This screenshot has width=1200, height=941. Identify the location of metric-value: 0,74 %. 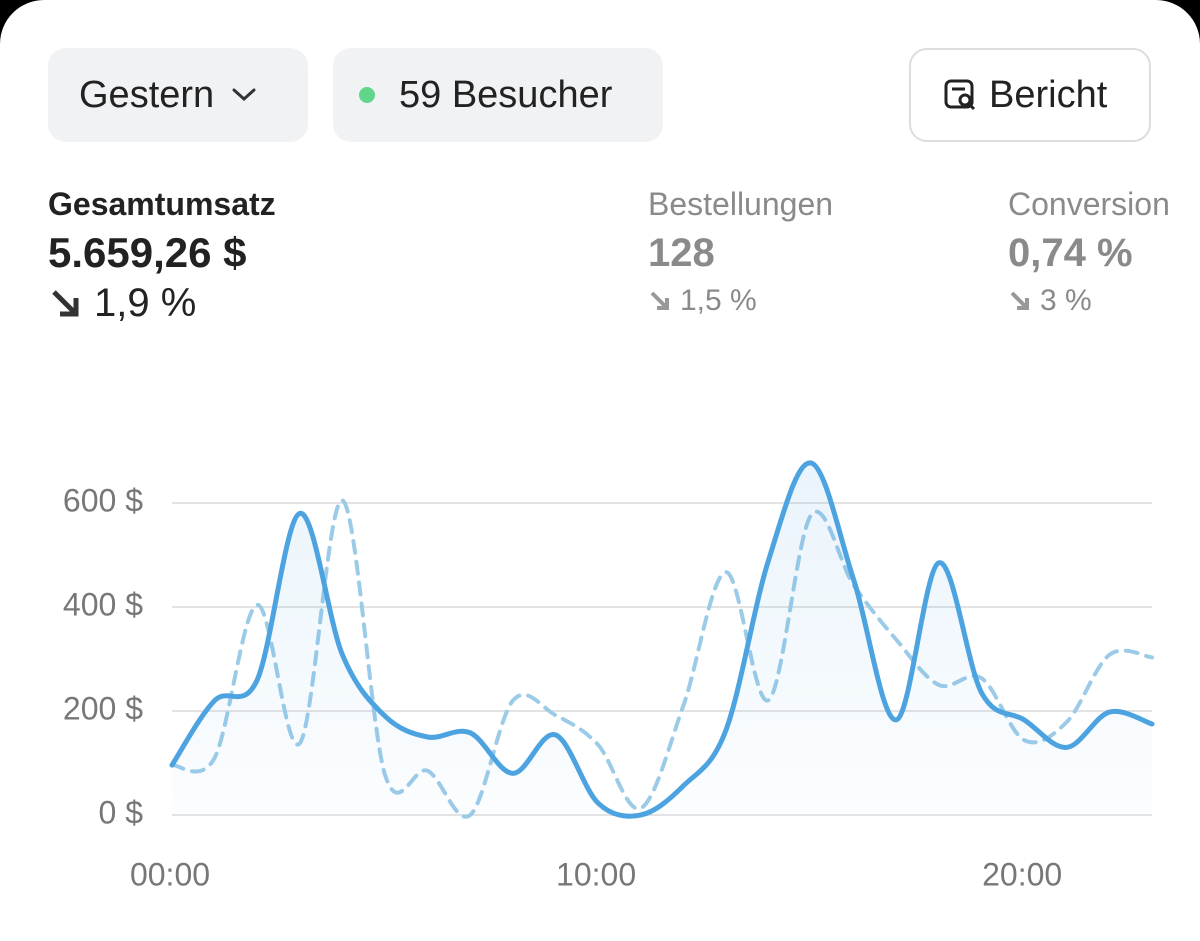
(1070, 253).